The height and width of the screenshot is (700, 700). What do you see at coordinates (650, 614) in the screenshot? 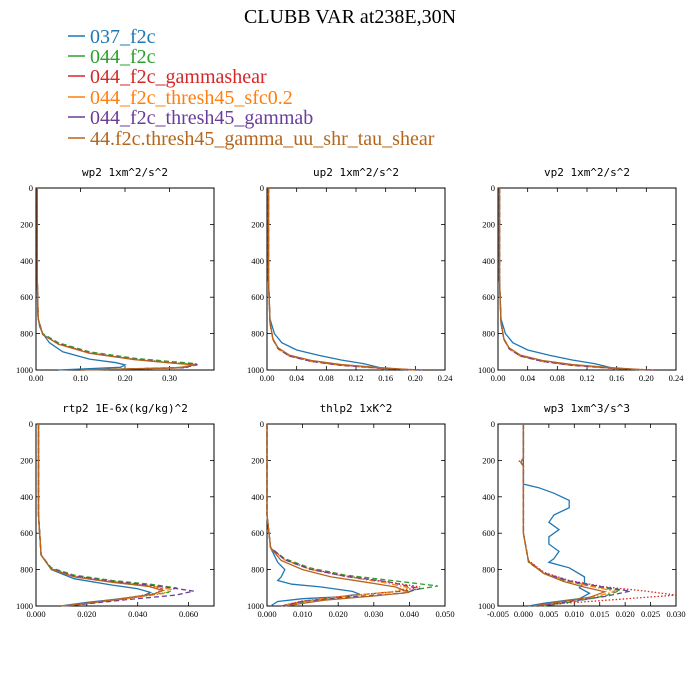
I see `x-tick-label: 0.025` at bounding box center [650, 614].